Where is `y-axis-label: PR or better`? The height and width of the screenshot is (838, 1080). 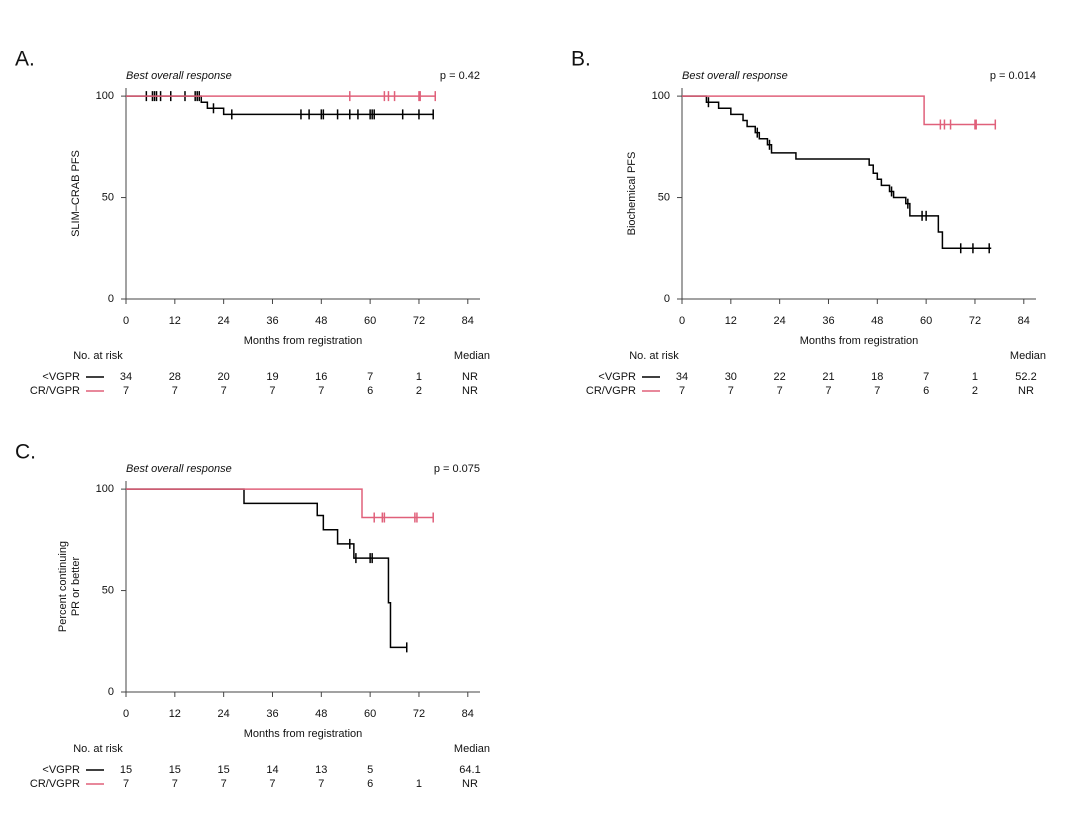
y-axis-label: PR or better is located at coordinates (76, 587).